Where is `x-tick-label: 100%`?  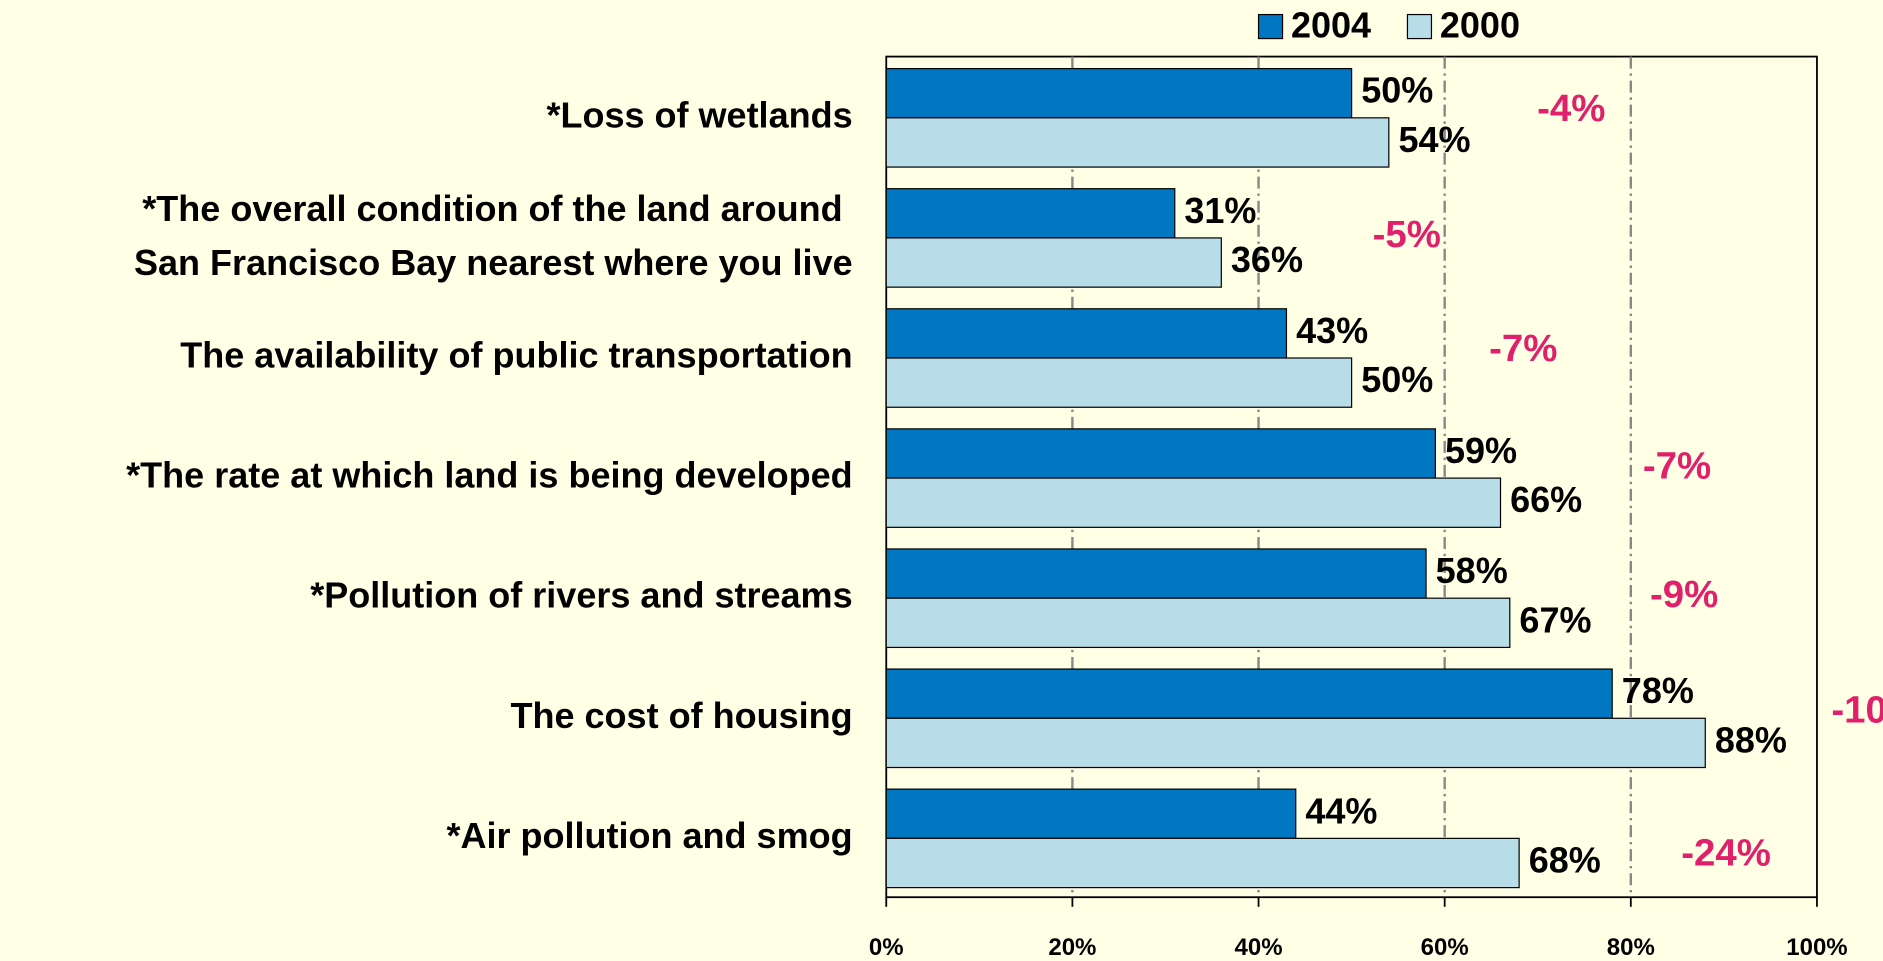
x-tick-label: 100% is located at coordinates (1816, 947).